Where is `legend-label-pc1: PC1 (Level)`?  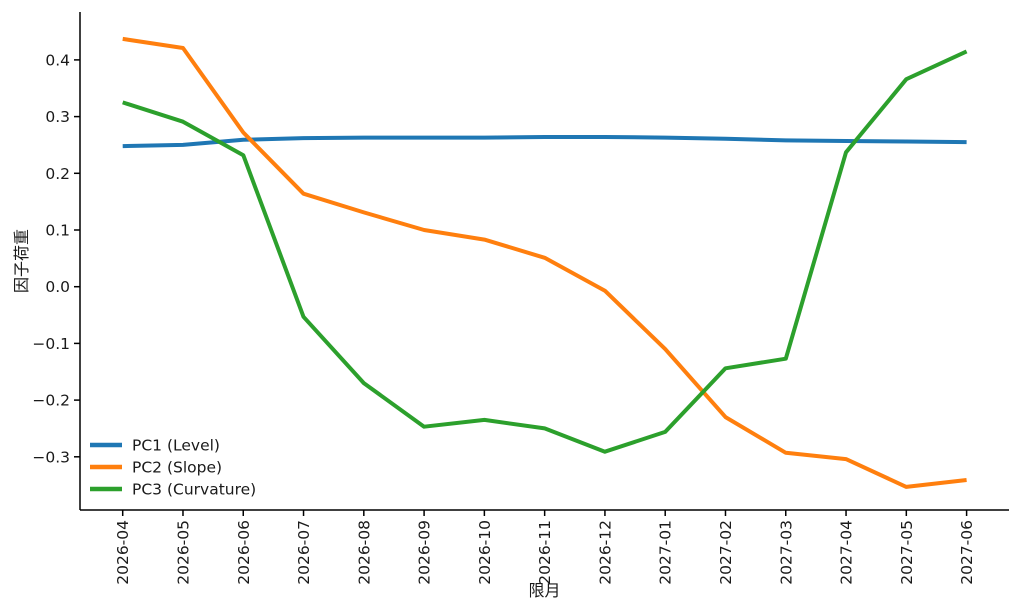 legend-label-pc1: PC1 (Level) is located at coordinates (176, 446).